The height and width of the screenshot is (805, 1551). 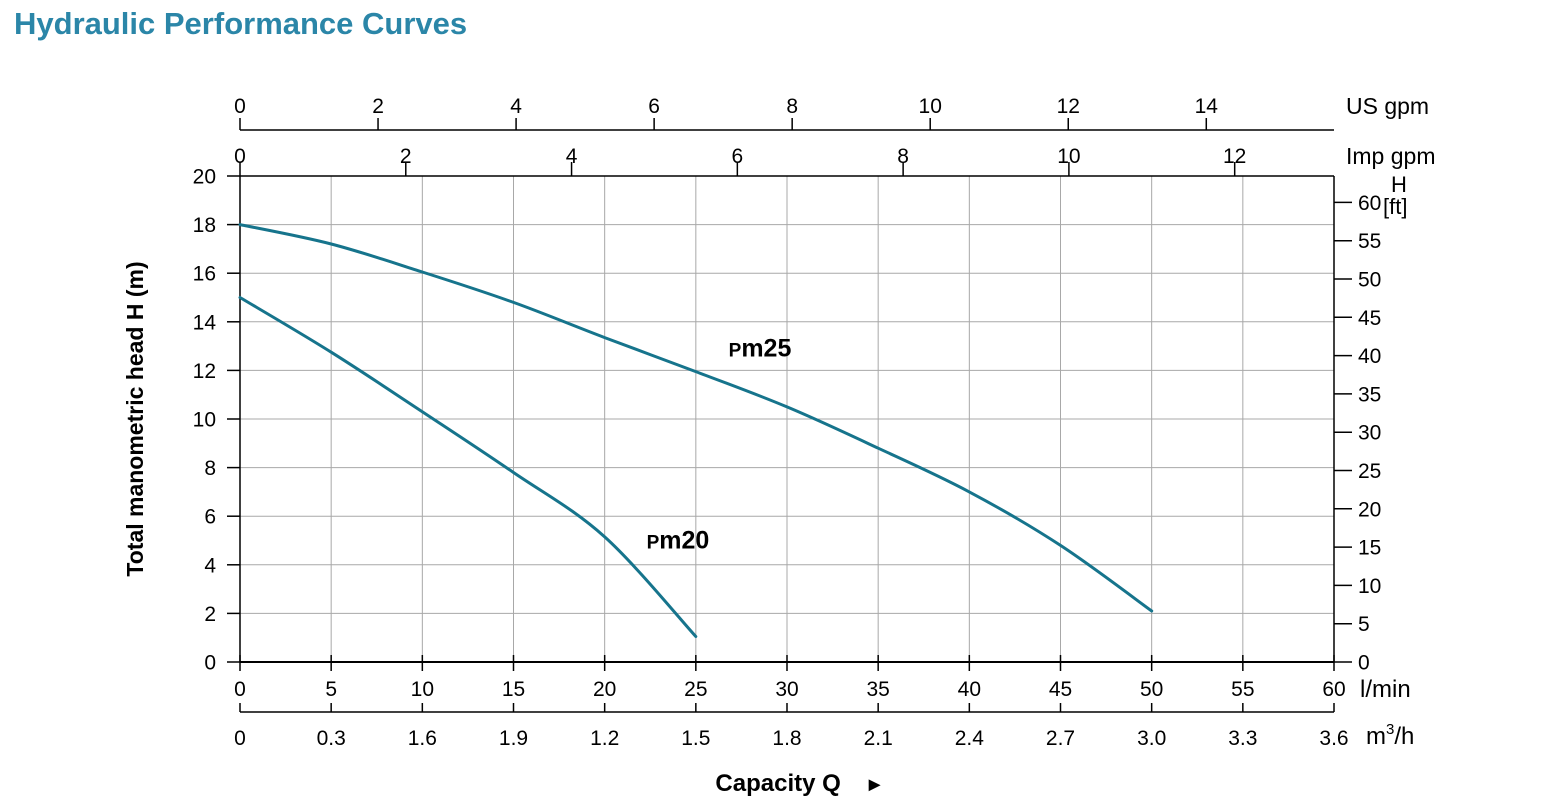 I want to click on svg-text: 16, so click(x=204, y=274).